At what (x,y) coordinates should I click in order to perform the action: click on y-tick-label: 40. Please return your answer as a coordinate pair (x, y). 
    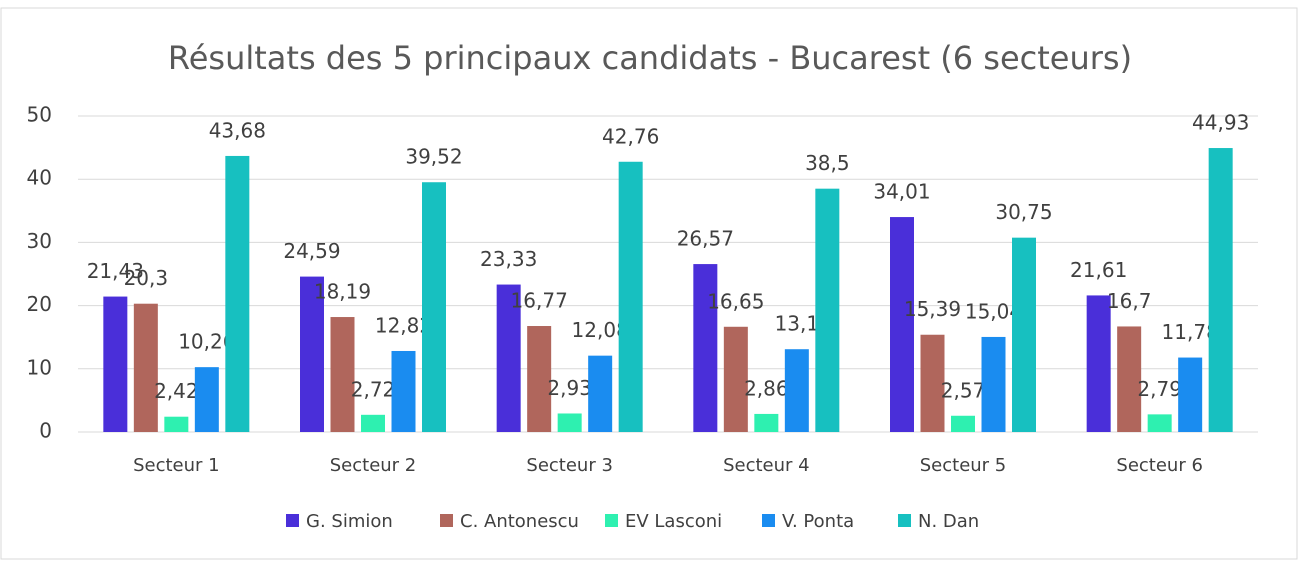
    Looking at the image, I should click on (39, 178).